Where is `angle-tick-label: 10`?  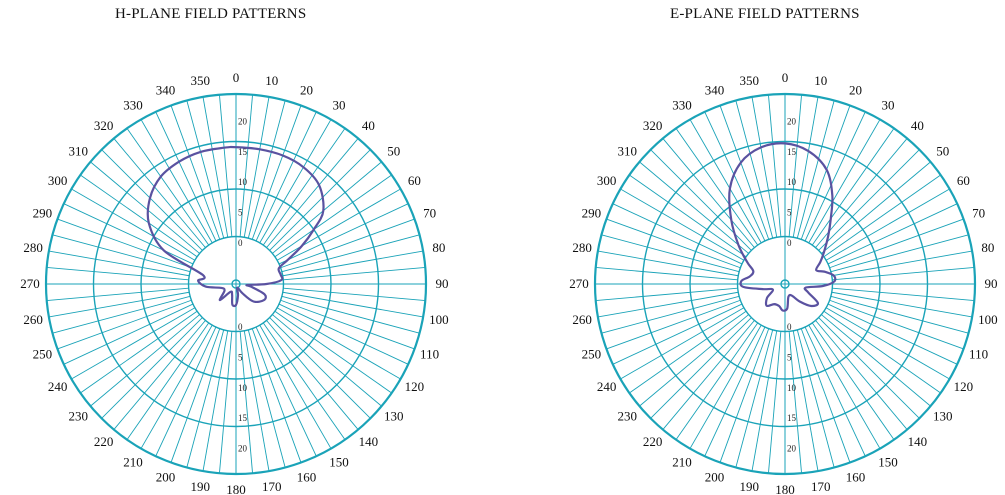
angle-tick-label: 10 is located at coordinates (820, 80).